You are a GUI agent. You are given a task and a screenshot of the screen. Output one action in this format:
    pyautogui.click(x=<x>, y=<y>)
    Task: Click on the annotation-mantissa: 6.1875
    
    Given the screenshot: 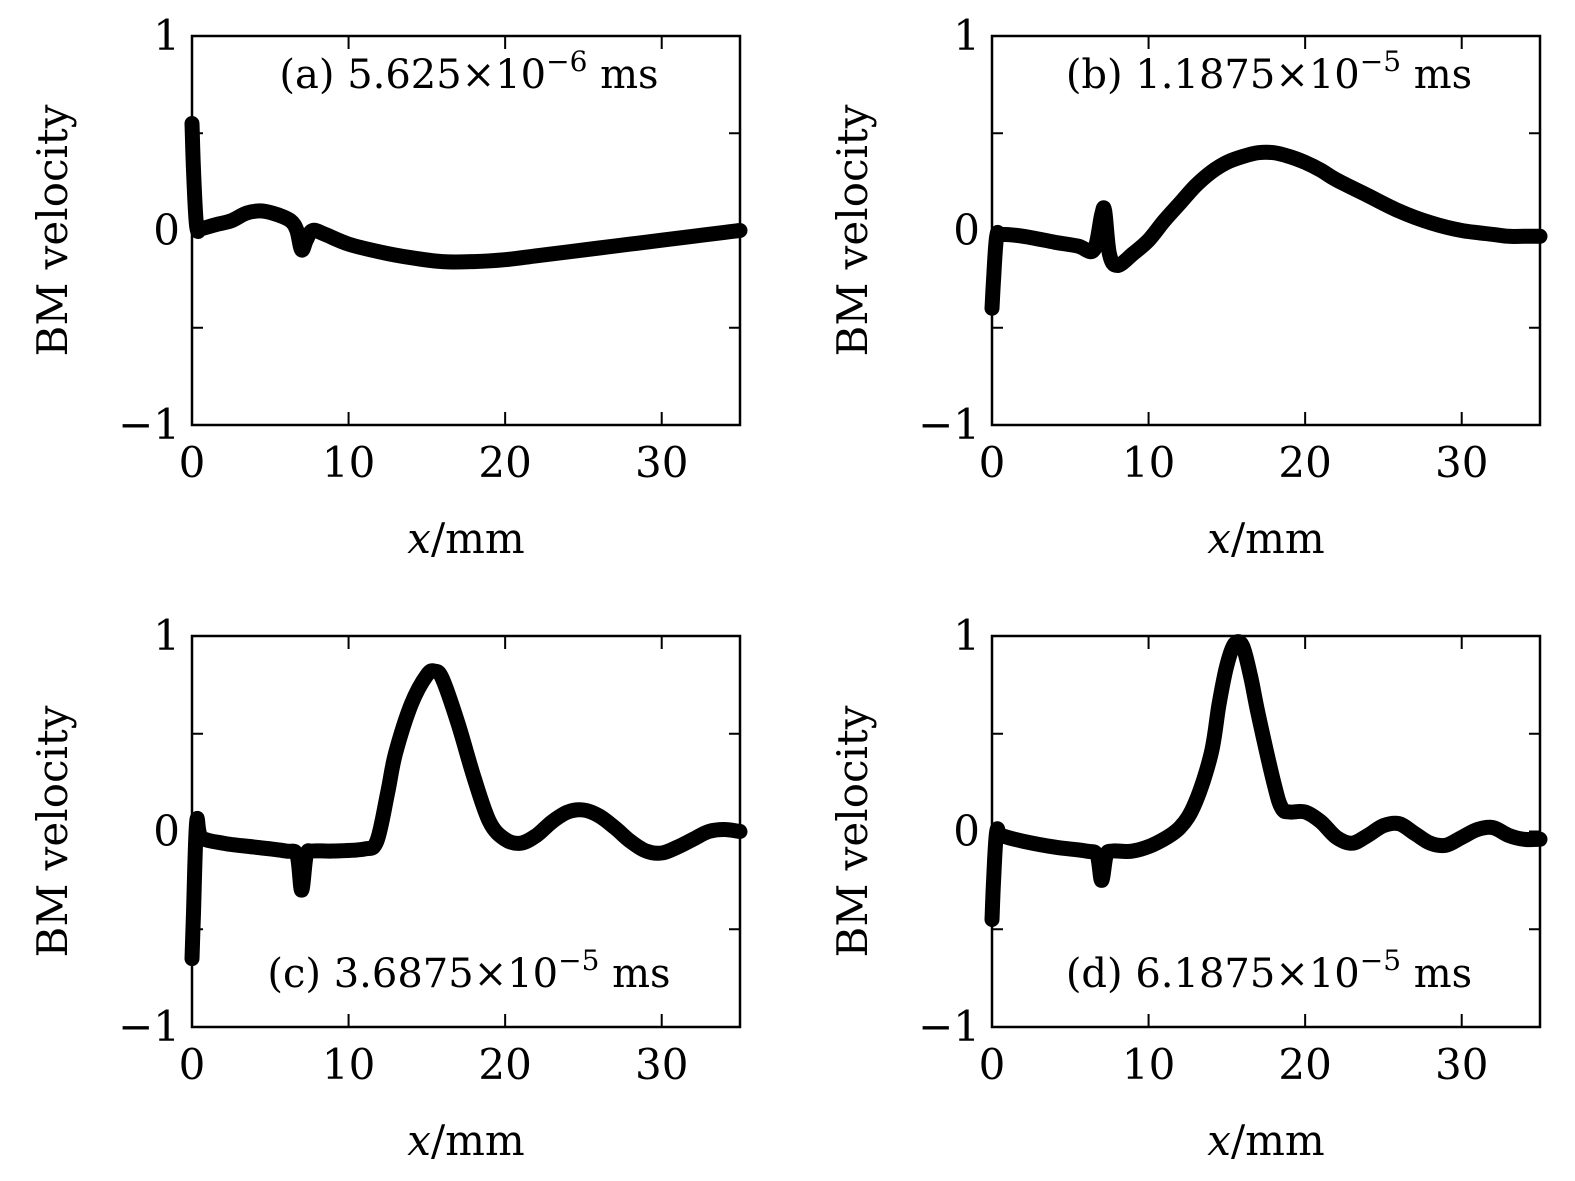 What is the action you would take?
    pyautogui.click(x=1205, y=974)
    